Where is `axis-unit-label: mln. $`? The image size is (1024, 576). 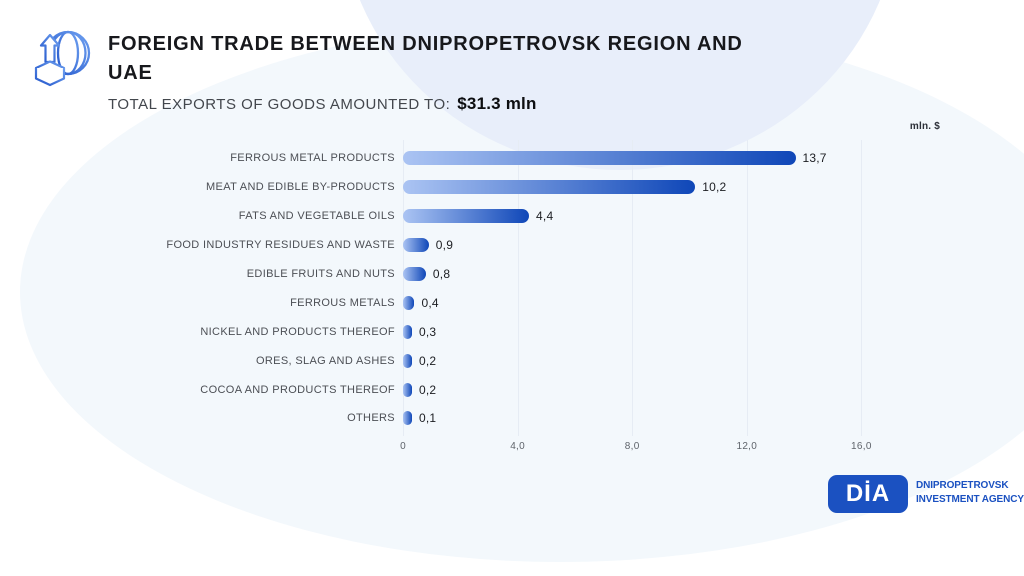 axis-unit-label: mln. $ is located at coordinates (924, 126).